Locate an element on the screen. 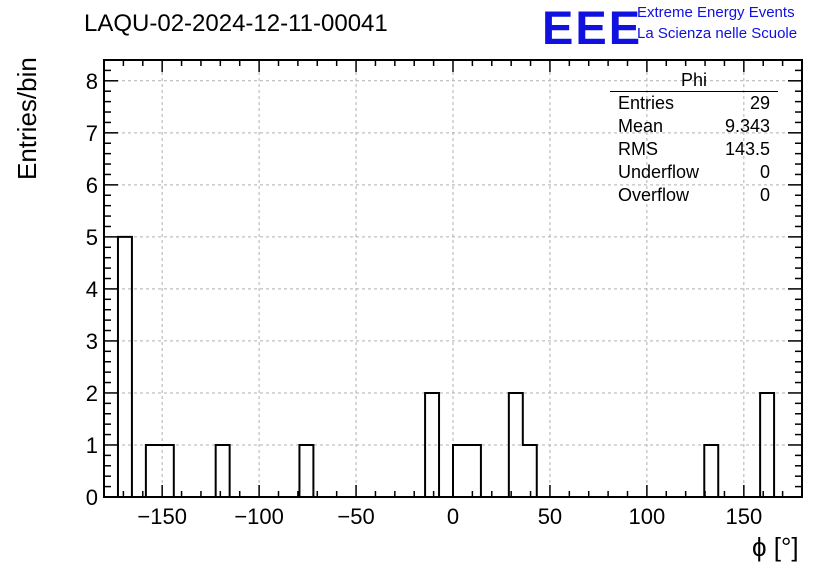  stats-row: Entries 29 is located at coordinates (694, 103).